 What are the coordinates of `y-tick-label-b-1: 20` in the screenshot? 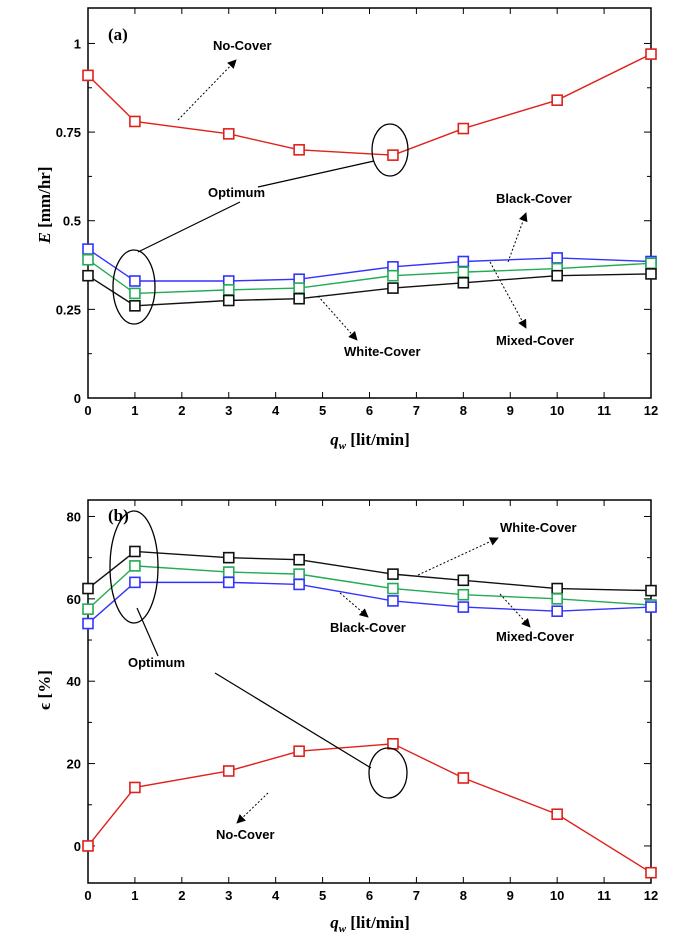 It's located at (74, 764).